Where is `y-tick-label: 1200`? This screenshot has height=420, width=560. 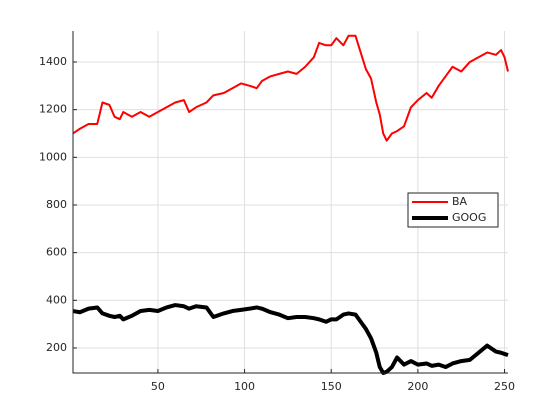 y-tick-label: 1200 is located at coordinates (53, 109).